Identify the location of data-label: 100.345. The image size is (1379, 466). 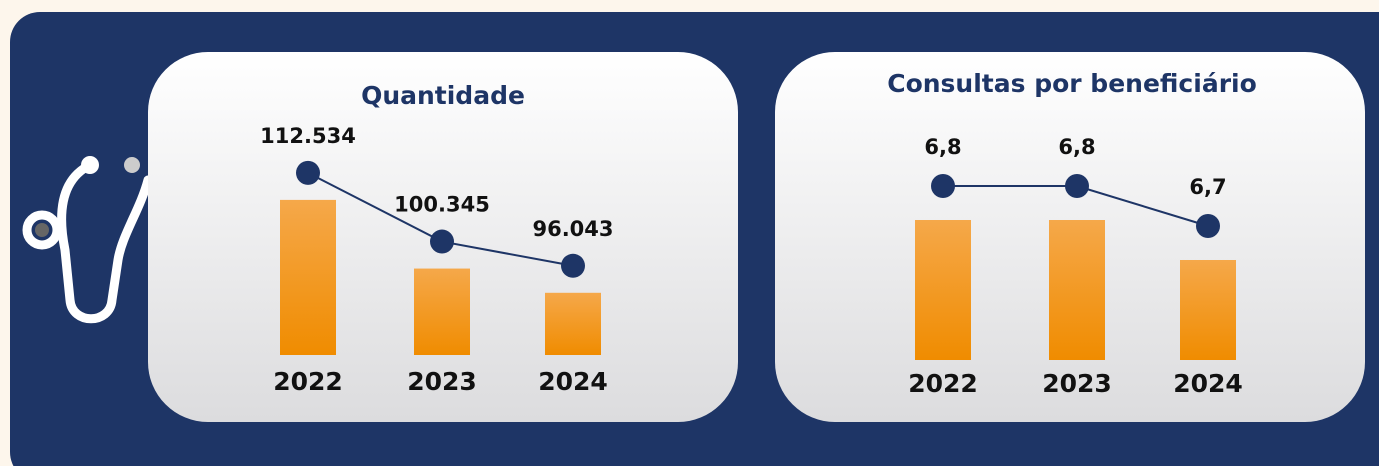
(442, 205).